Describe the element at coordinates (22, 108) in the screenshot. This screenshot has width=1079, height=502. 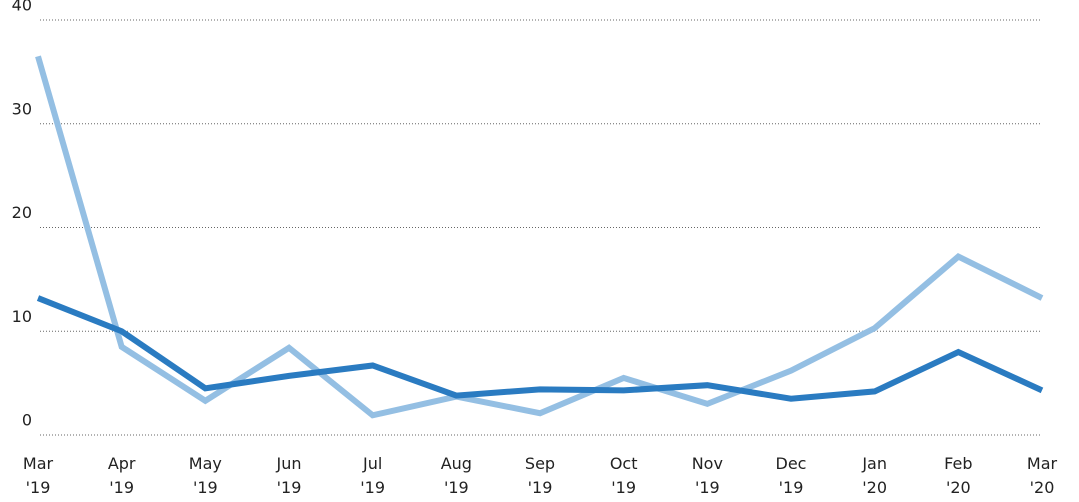
I see `y-tick-label: 30` at that location.